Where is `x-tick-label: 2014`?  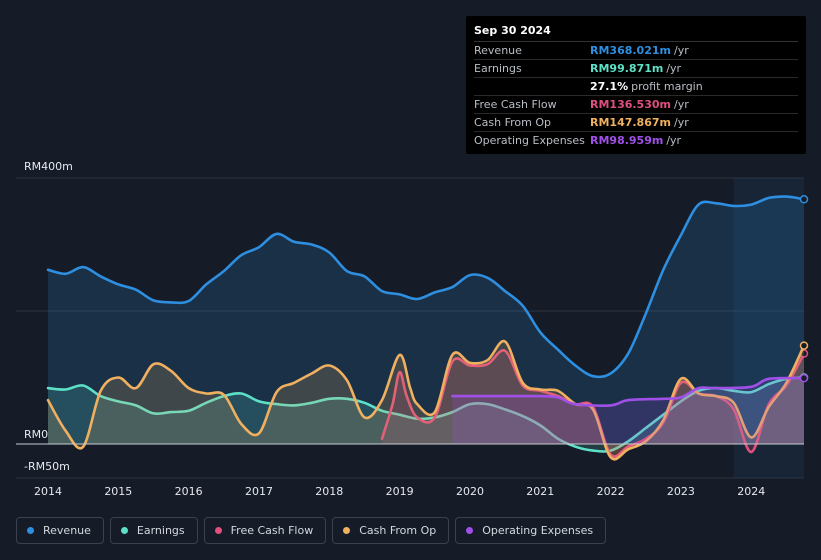 x-tick-label: 2014 is located at coordinates (48, 491).